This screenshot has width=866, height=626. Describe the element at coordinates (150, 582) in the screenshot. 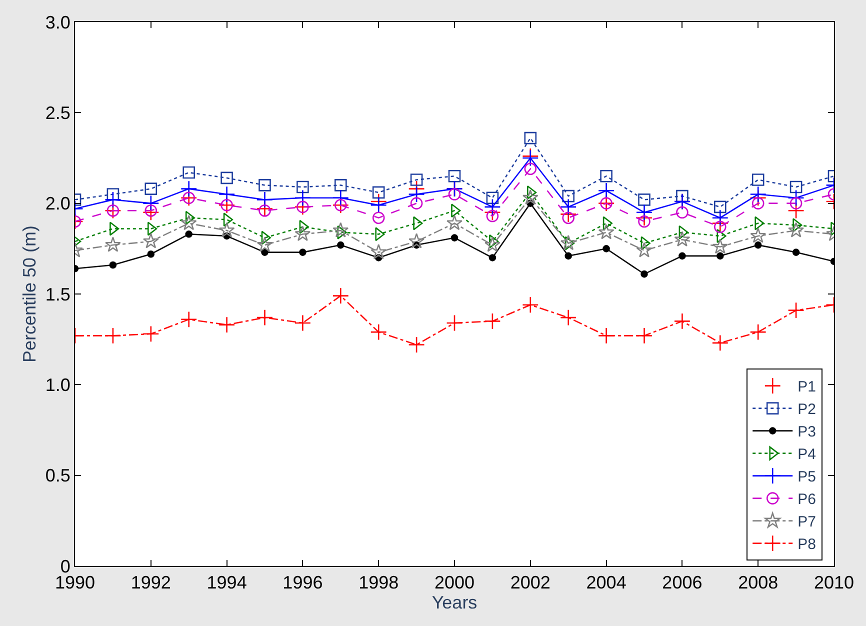

I see `x-tick-label: 1992` at that location.